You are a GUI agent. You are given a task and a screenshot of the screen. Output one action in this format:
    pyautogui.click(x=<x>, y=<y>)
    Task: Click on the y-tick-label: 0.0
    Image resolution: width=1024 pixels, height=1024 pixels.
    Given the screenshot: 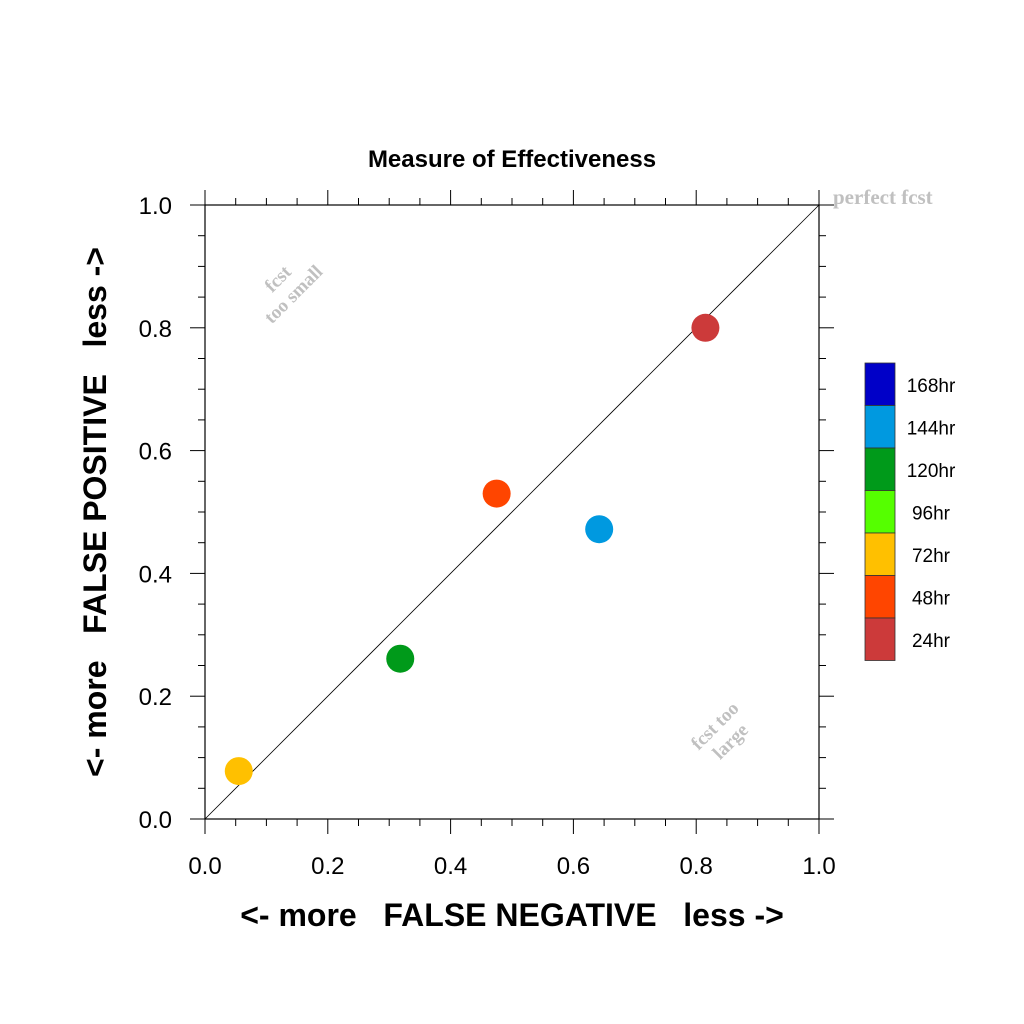 What is the action you would take?
    pyautogui.click(x=155, y=820)
    